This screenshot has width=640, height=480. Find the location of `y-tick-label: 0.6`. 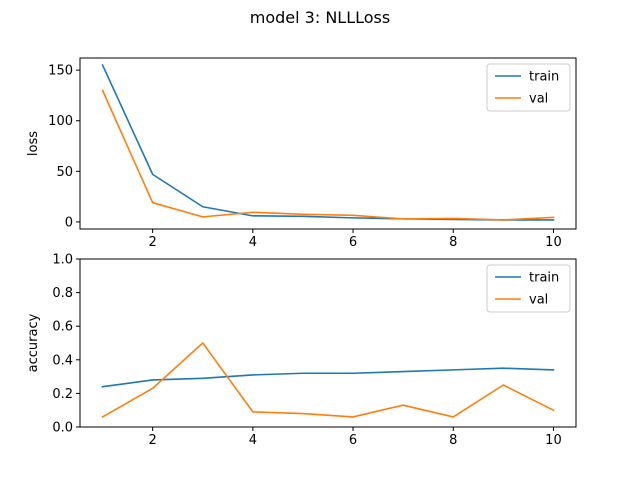

y-tick-label: 0.6 is located at coordinates (62, 327).